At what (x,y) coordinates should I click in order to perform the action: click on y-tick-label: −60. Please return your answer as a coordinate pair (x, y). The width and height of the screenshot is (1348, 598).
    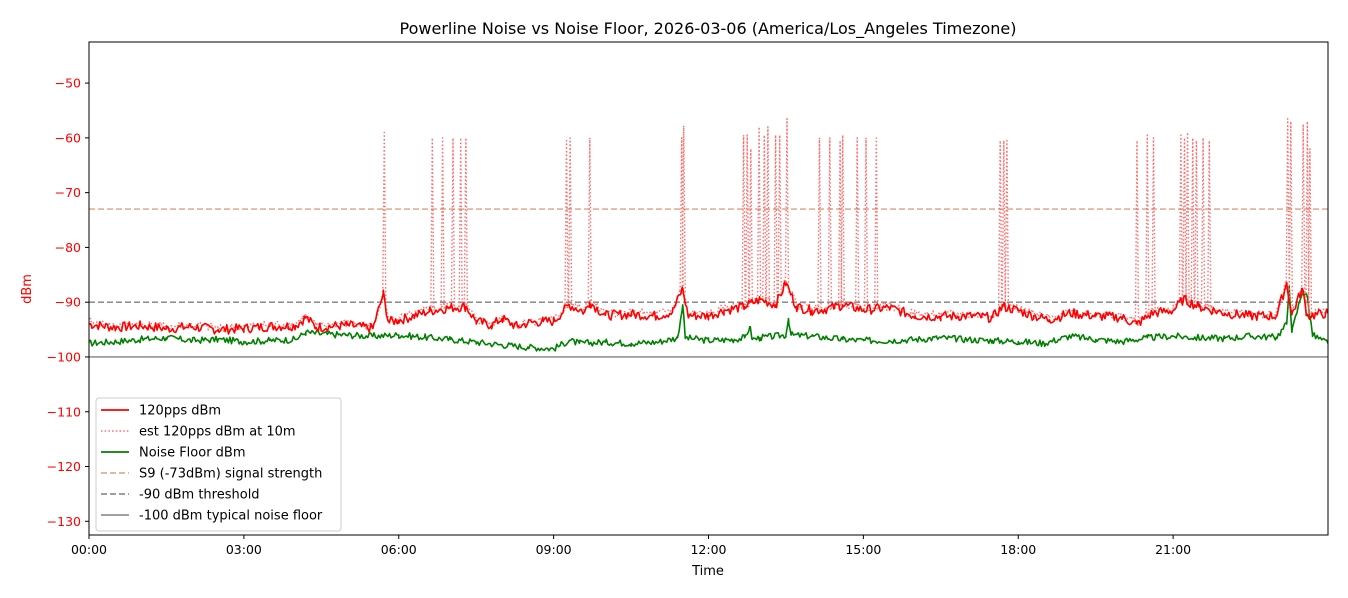
    Looking at the image, I should click on (68, 137).